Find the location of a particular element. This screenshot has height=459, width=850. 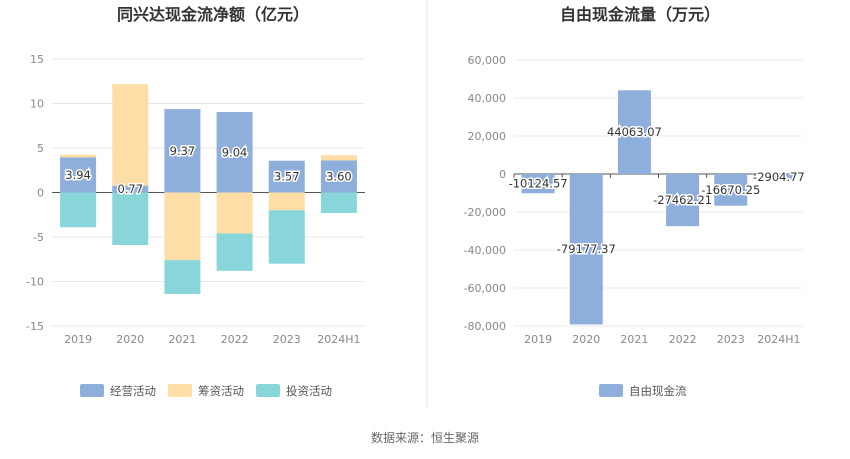

left-y-tick-label: 15 is located at coordinates (37, 59).